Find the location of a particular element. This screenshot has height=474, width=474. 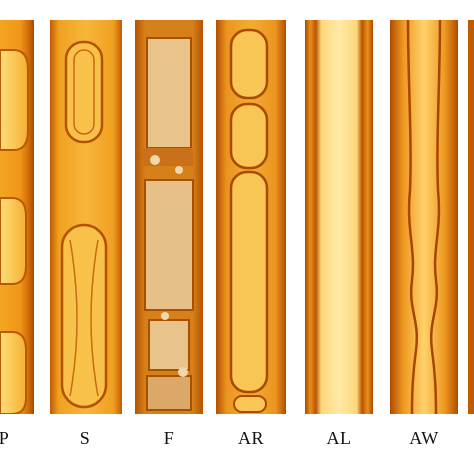

label-f: F is located at coordinates (169, 438).